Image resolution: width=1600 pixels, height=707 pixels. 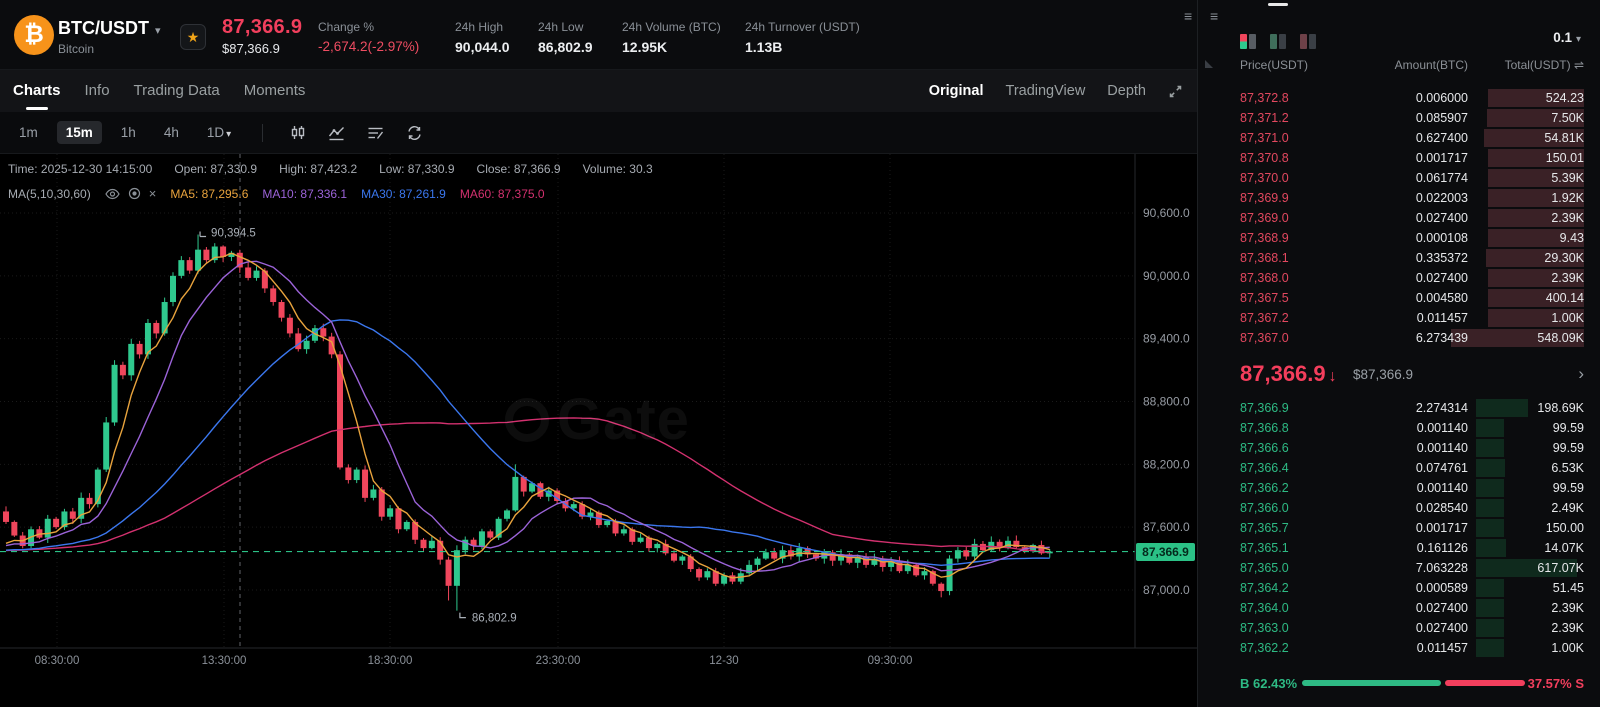 I want to click on stat-value: 86,802.9, so click(x=565, y=47).